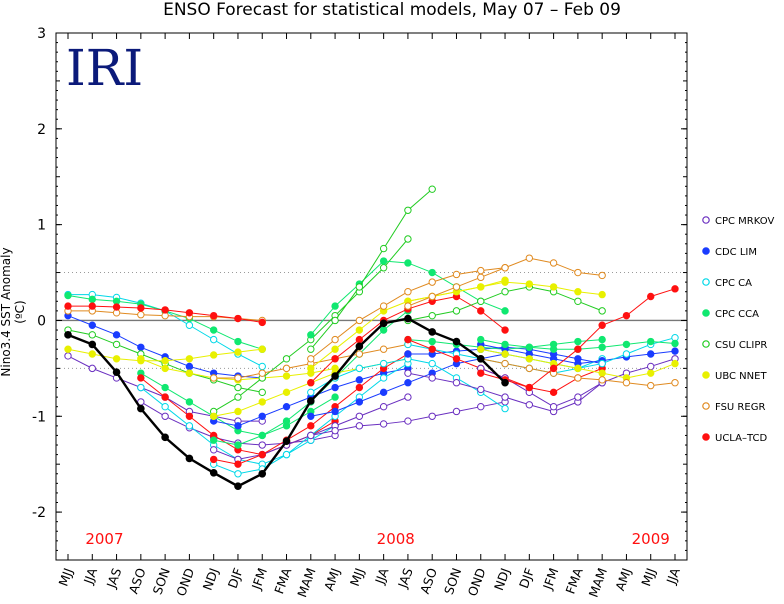 The image size is (784, 604). Describe the element at coordinates (41, 226) in the screenshot. I see `y-tick-label: 1` at that location.